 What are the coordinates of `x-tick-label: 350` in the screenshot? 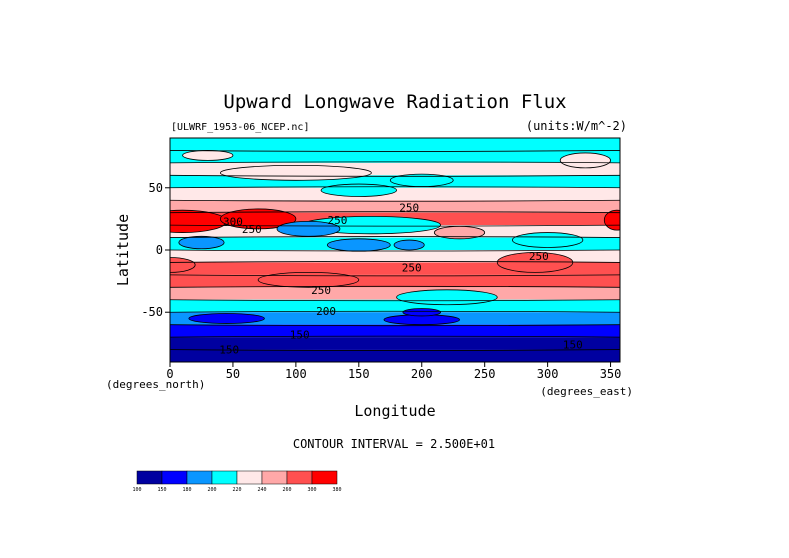 It's located at (611, 374).